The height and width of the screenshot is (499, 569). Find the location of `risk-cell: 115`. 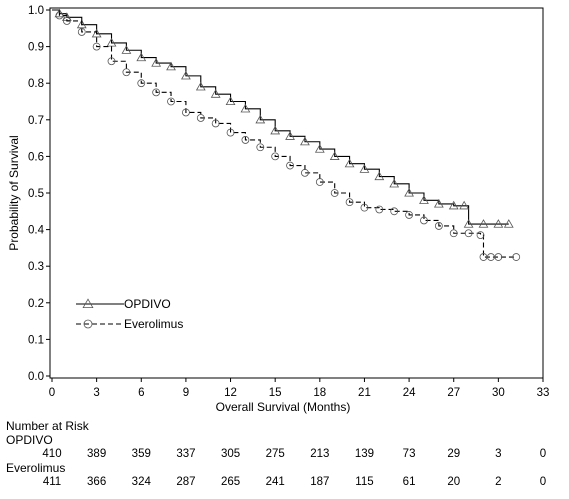

risk-cell: 115 is located at coordinates (364, 482).